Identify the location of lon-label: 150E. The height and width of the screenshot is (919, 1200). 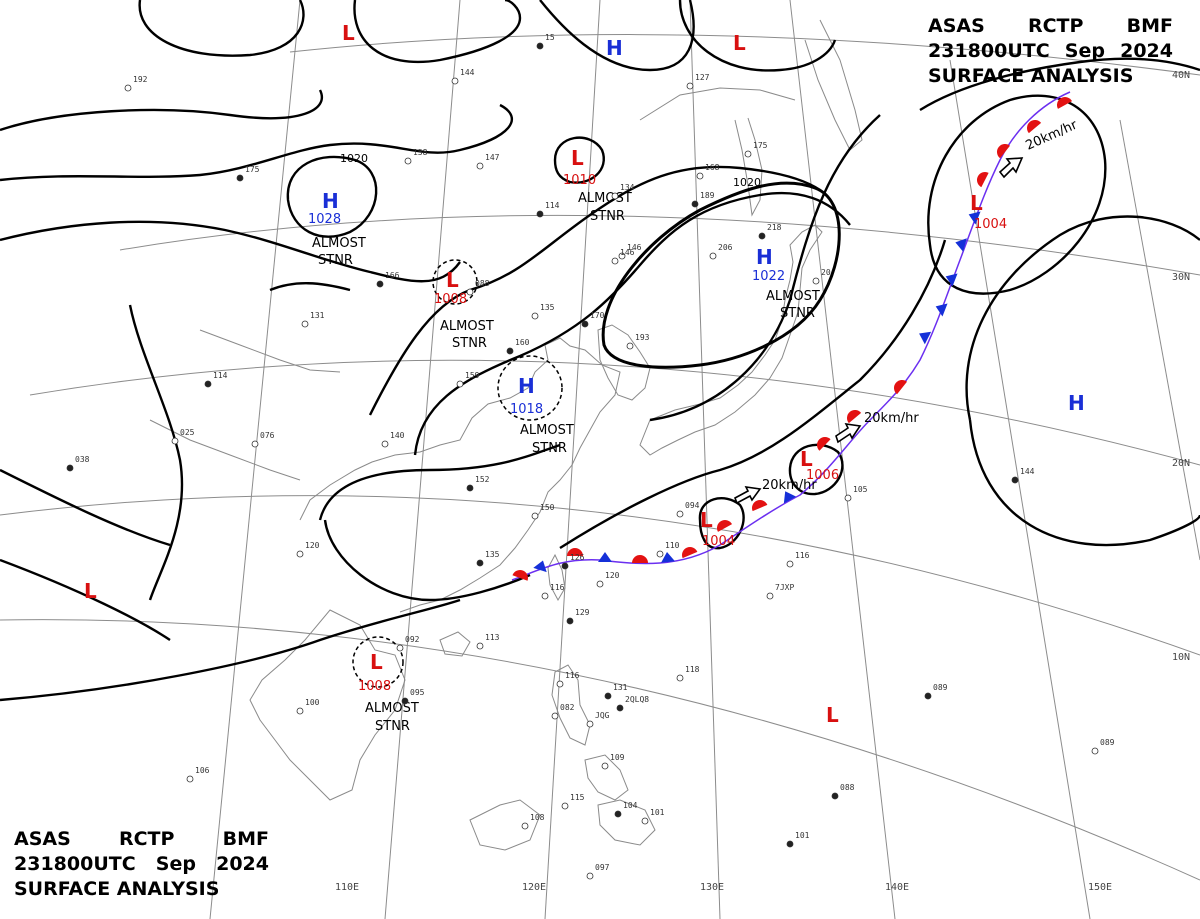
(1100, 887).